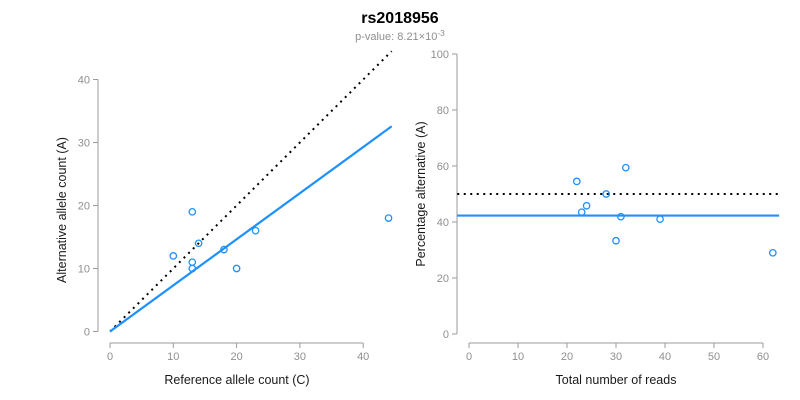 The width and height of the screenshot is (800, 400). I want to click on left-plot-xlabel: Reference allele count (C), so click(236, 380).